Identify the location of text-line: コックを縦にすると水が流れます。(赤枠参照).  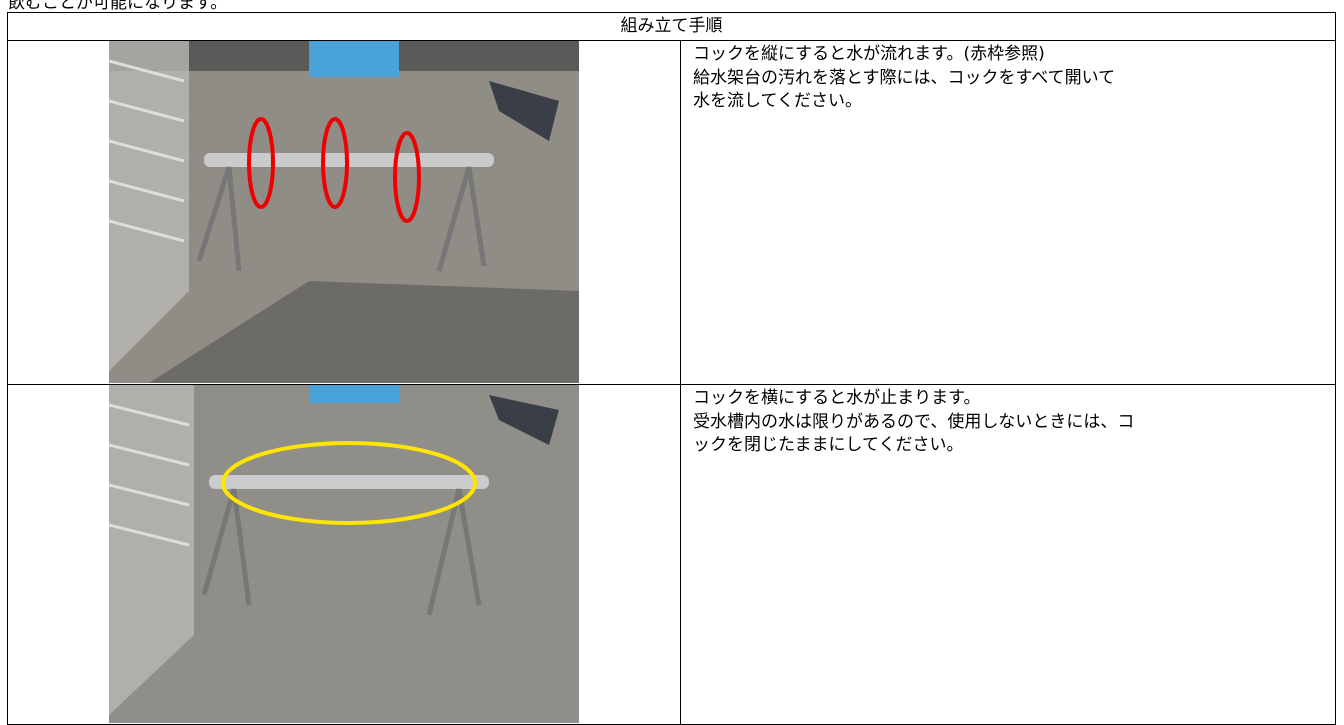
(869, 54).